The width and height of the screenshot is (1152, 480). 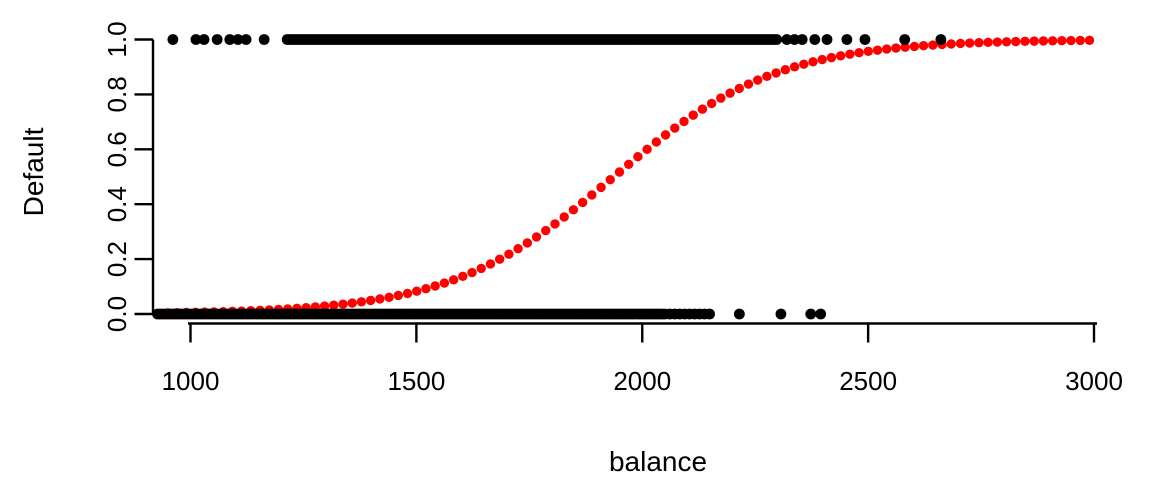 What do you see at coordinates (117, 259) in the screenshot?
I see `y-axis-tick-label: 0.2` at bounding box center [117, 259].